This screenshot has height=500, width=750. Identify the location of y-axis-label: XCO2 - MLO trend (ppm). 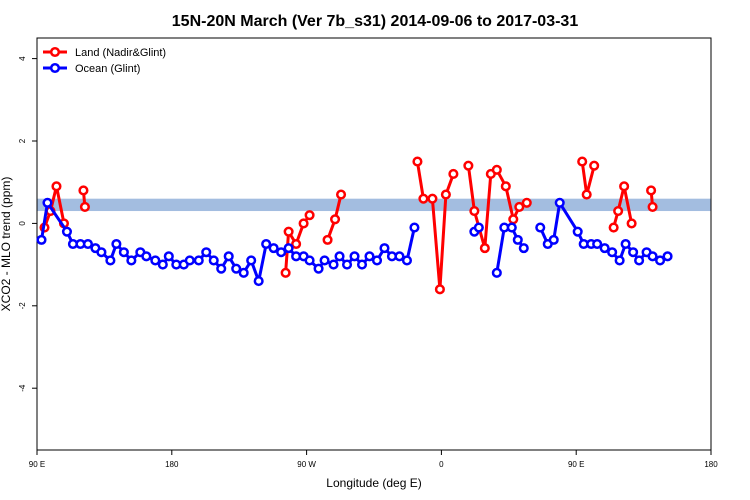
(6, 244).